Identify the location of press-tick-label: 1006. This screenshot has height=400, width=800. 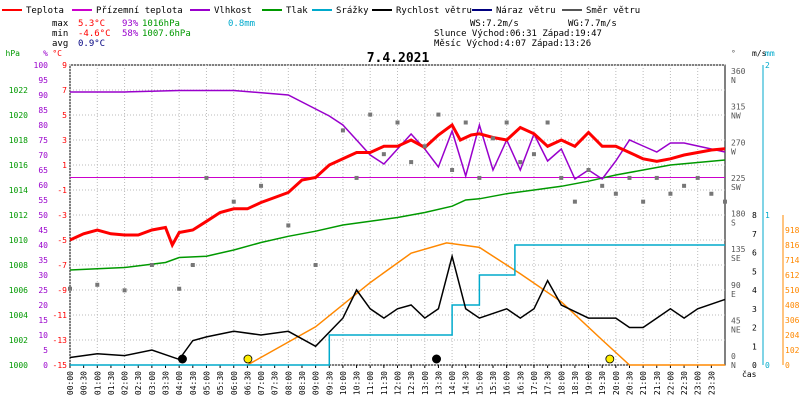
(18, 290).